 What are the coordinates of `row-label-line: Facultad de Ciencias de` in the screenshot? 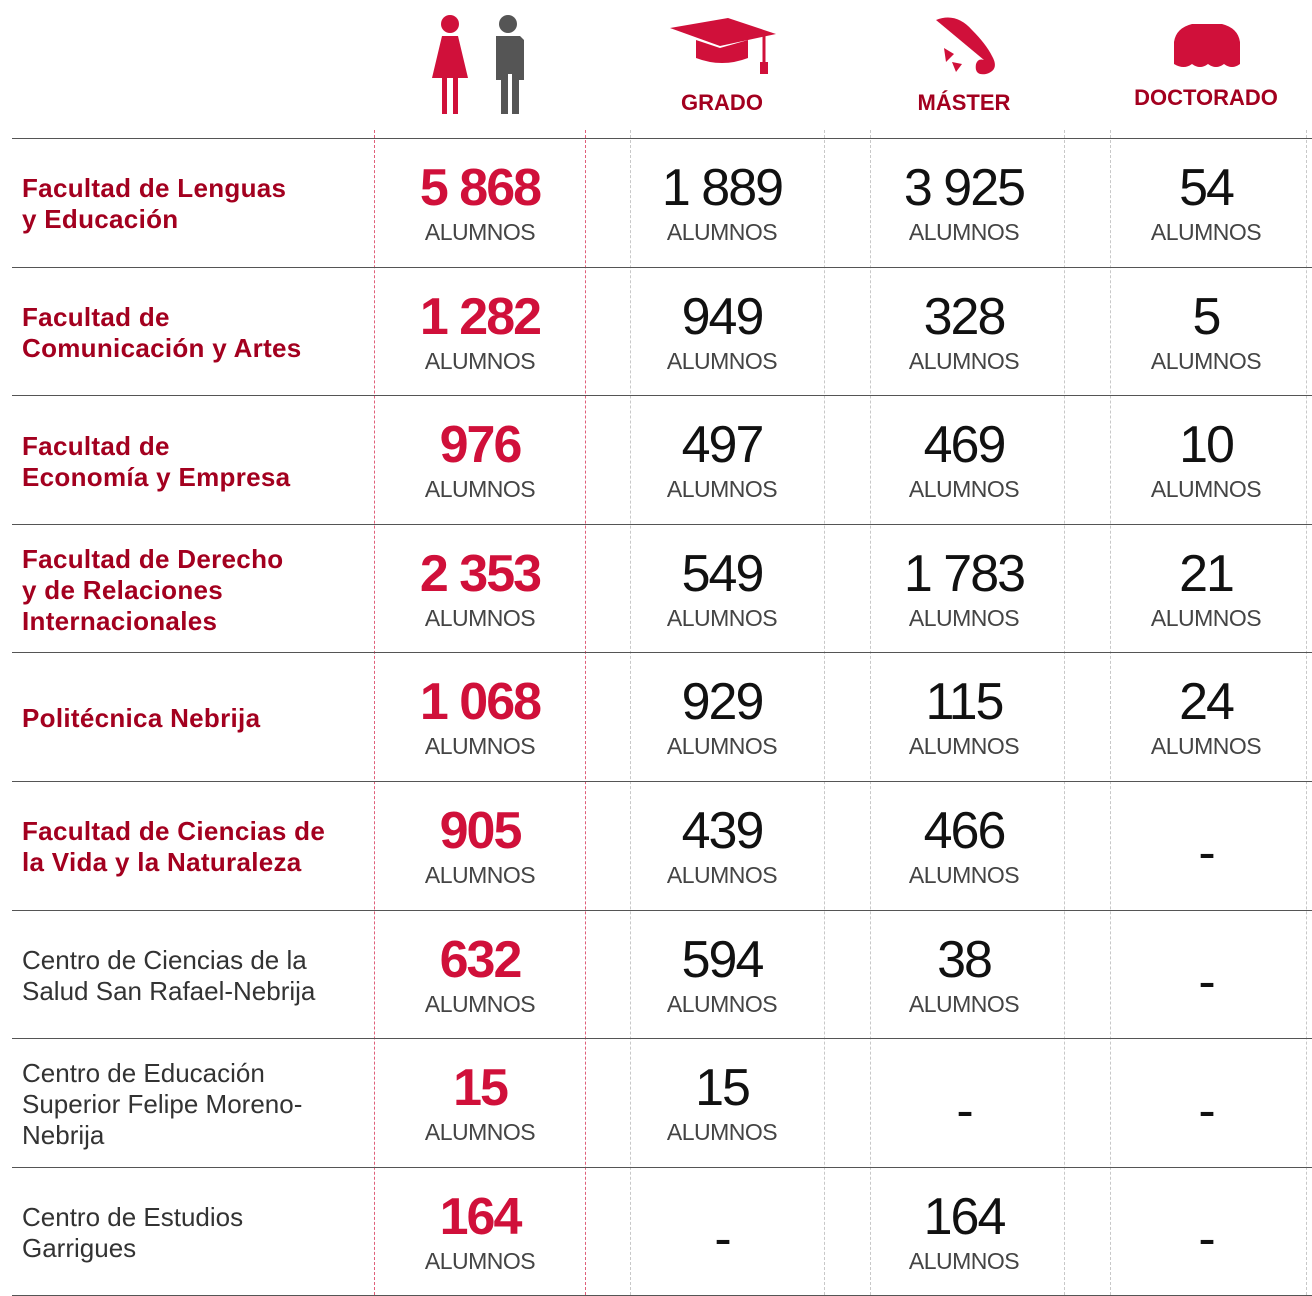 It's located at (174, 831).